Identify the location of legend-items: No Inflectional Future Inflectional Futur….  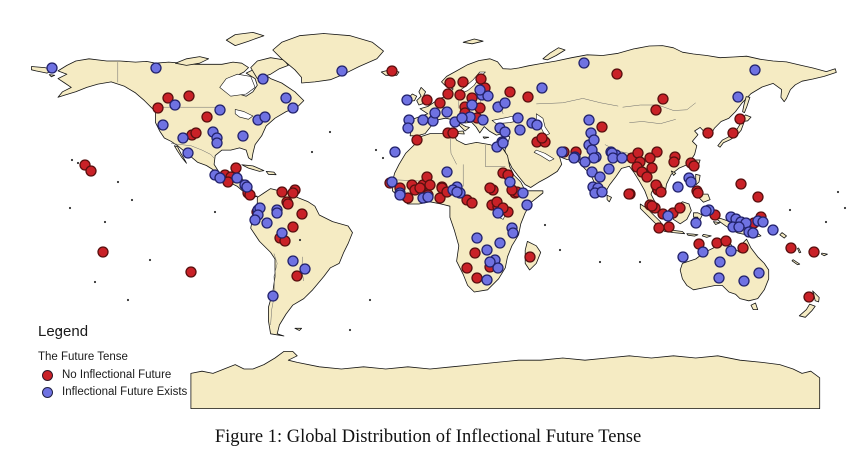
(112, 383).